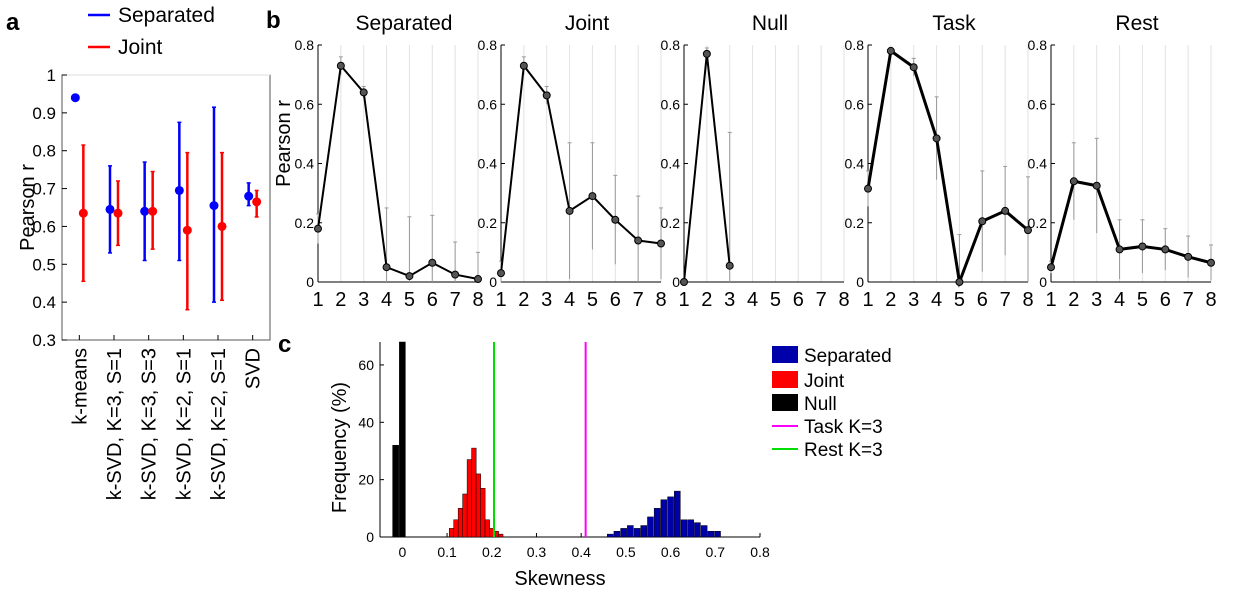 The image size is (1233, 590). I want to click on x-axis-label-c: Skewness, so click(559, 579).